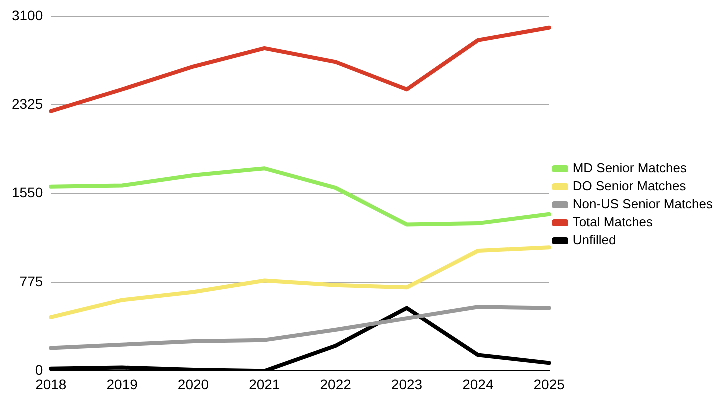 The height and width of the screenshot is (404, 725). Describe the element at coordinates (643, 204) in the screenshot. I see `legend-label: Non-US Senior Matches` at that location.